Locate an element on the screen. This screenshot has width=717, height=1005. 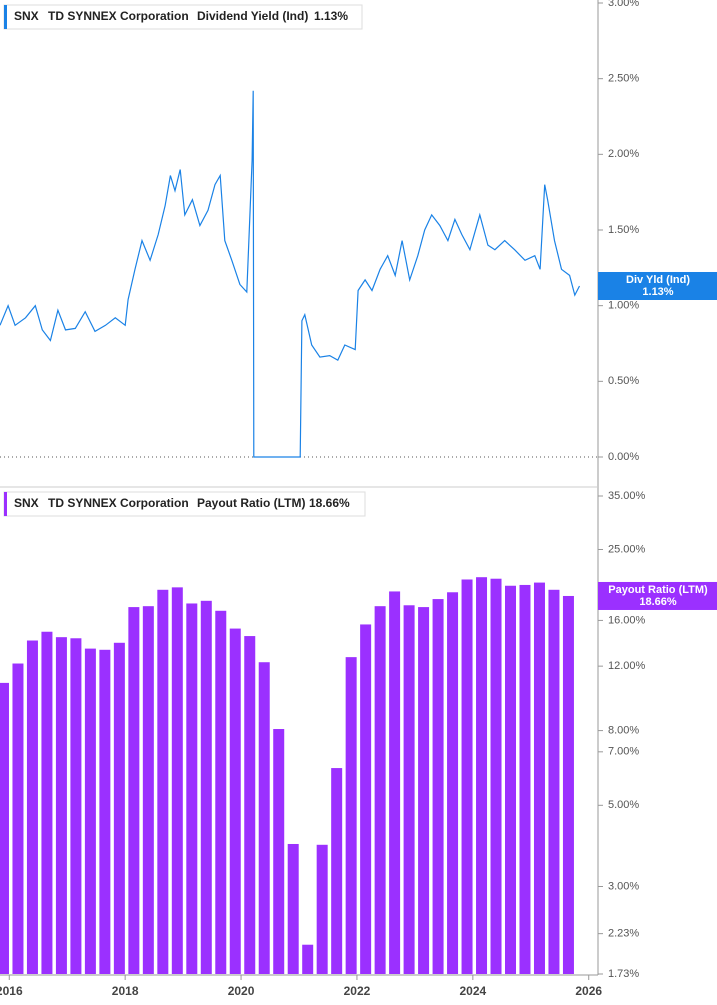
y-tick-label: 16.00% is located at coordinates (627, 620).